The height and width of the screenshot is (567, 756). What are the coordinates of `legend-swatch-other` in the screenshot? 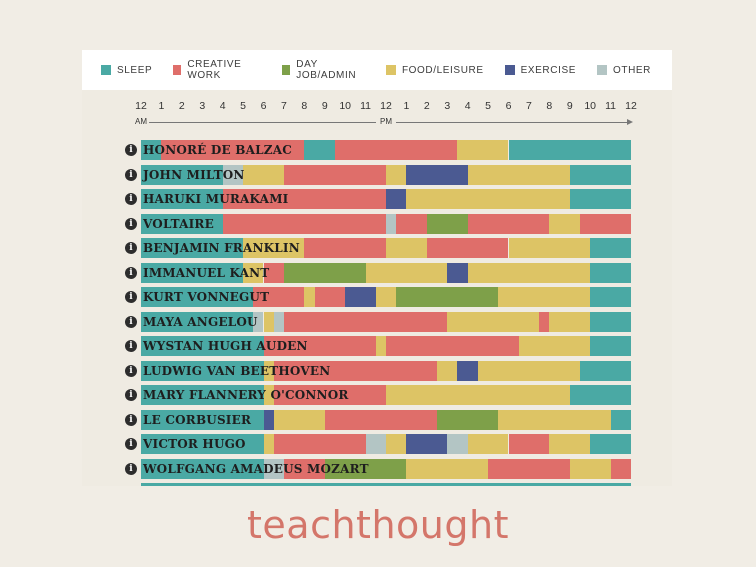 It's located at (602, 70).